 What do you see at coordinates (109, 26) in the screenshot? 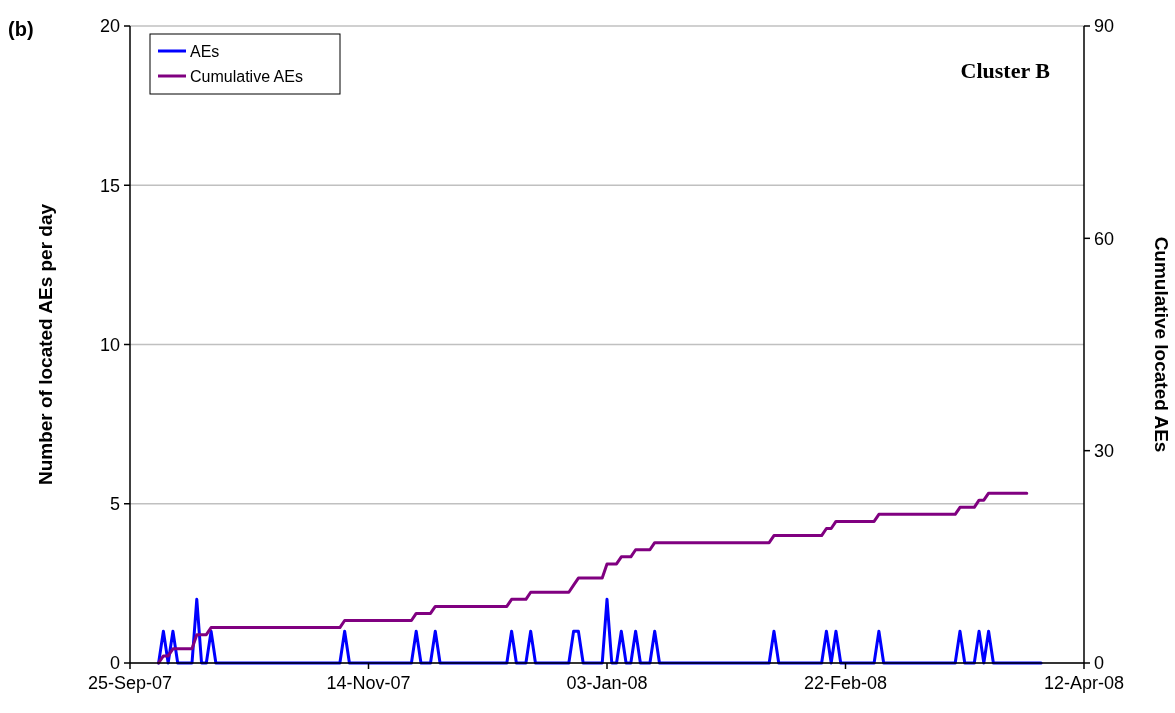
I see `y-tick-label: 20` at bounding box center [109, 26].